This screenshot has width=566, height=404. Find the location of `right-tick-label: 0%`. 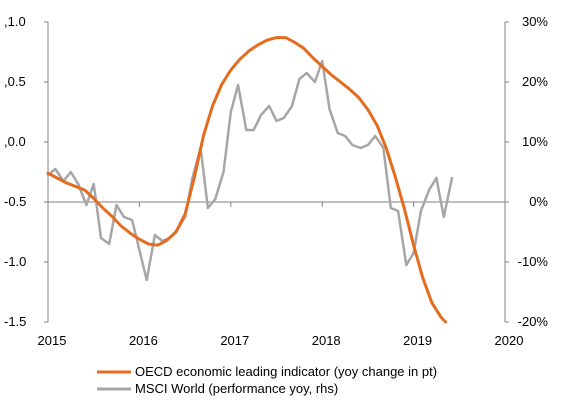

right-tick-label: 0% is located at coordinates (538, 201).